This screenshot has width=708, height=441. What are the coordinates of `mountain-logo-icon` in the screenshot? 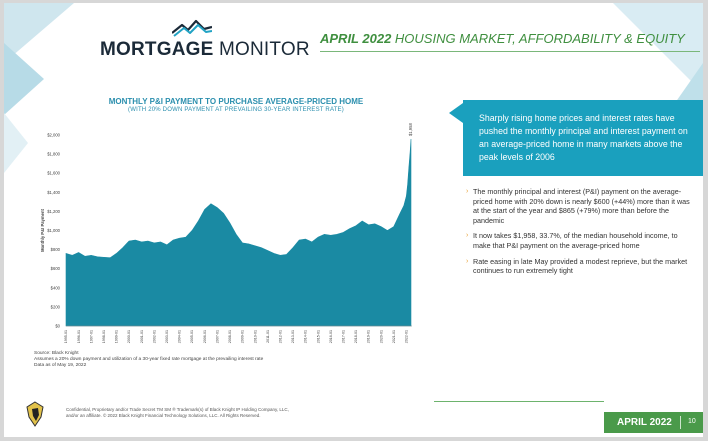 It's located at (192, 28).